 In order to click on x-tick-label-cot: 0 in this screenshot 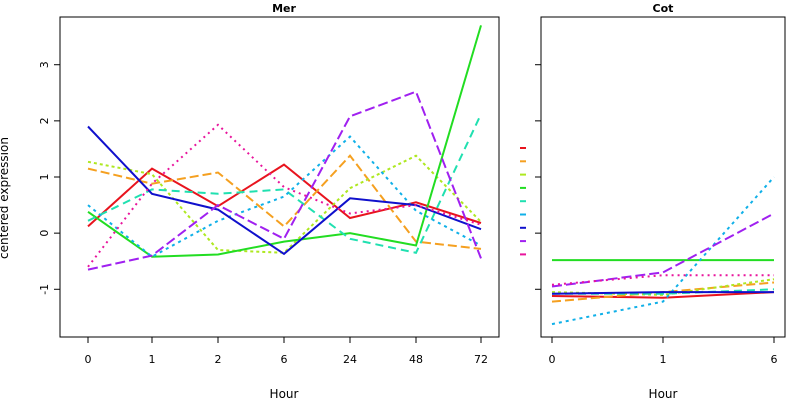, I will do `click(552, 359)`.